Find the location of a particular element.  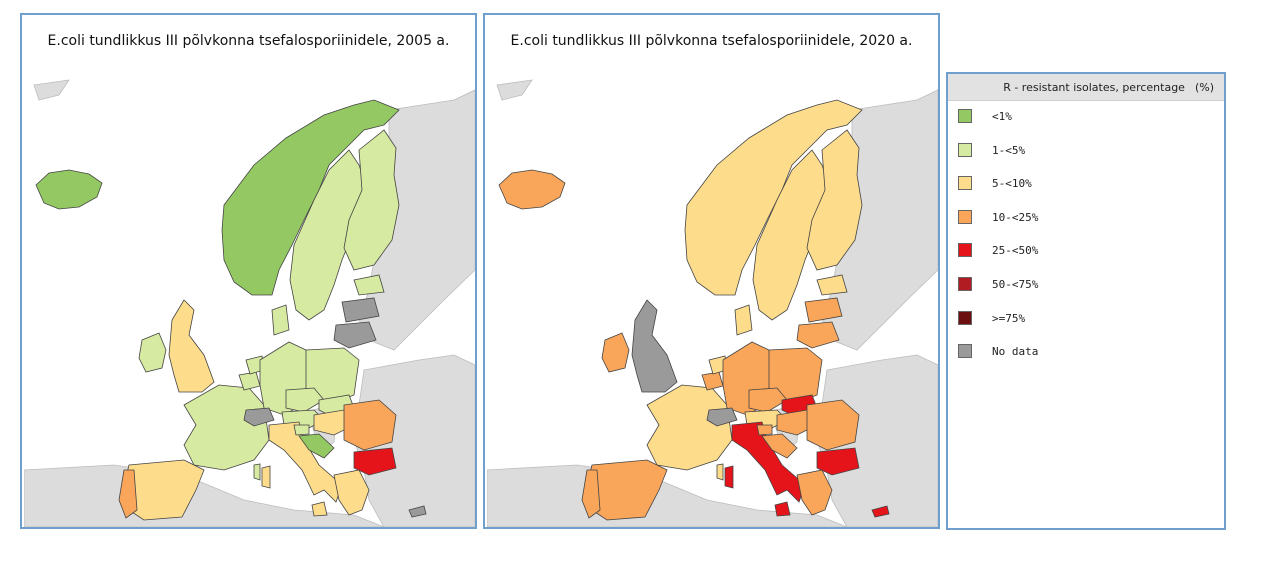

legend-item-5-10: 5-<10% is located at coordinates (995, 183).